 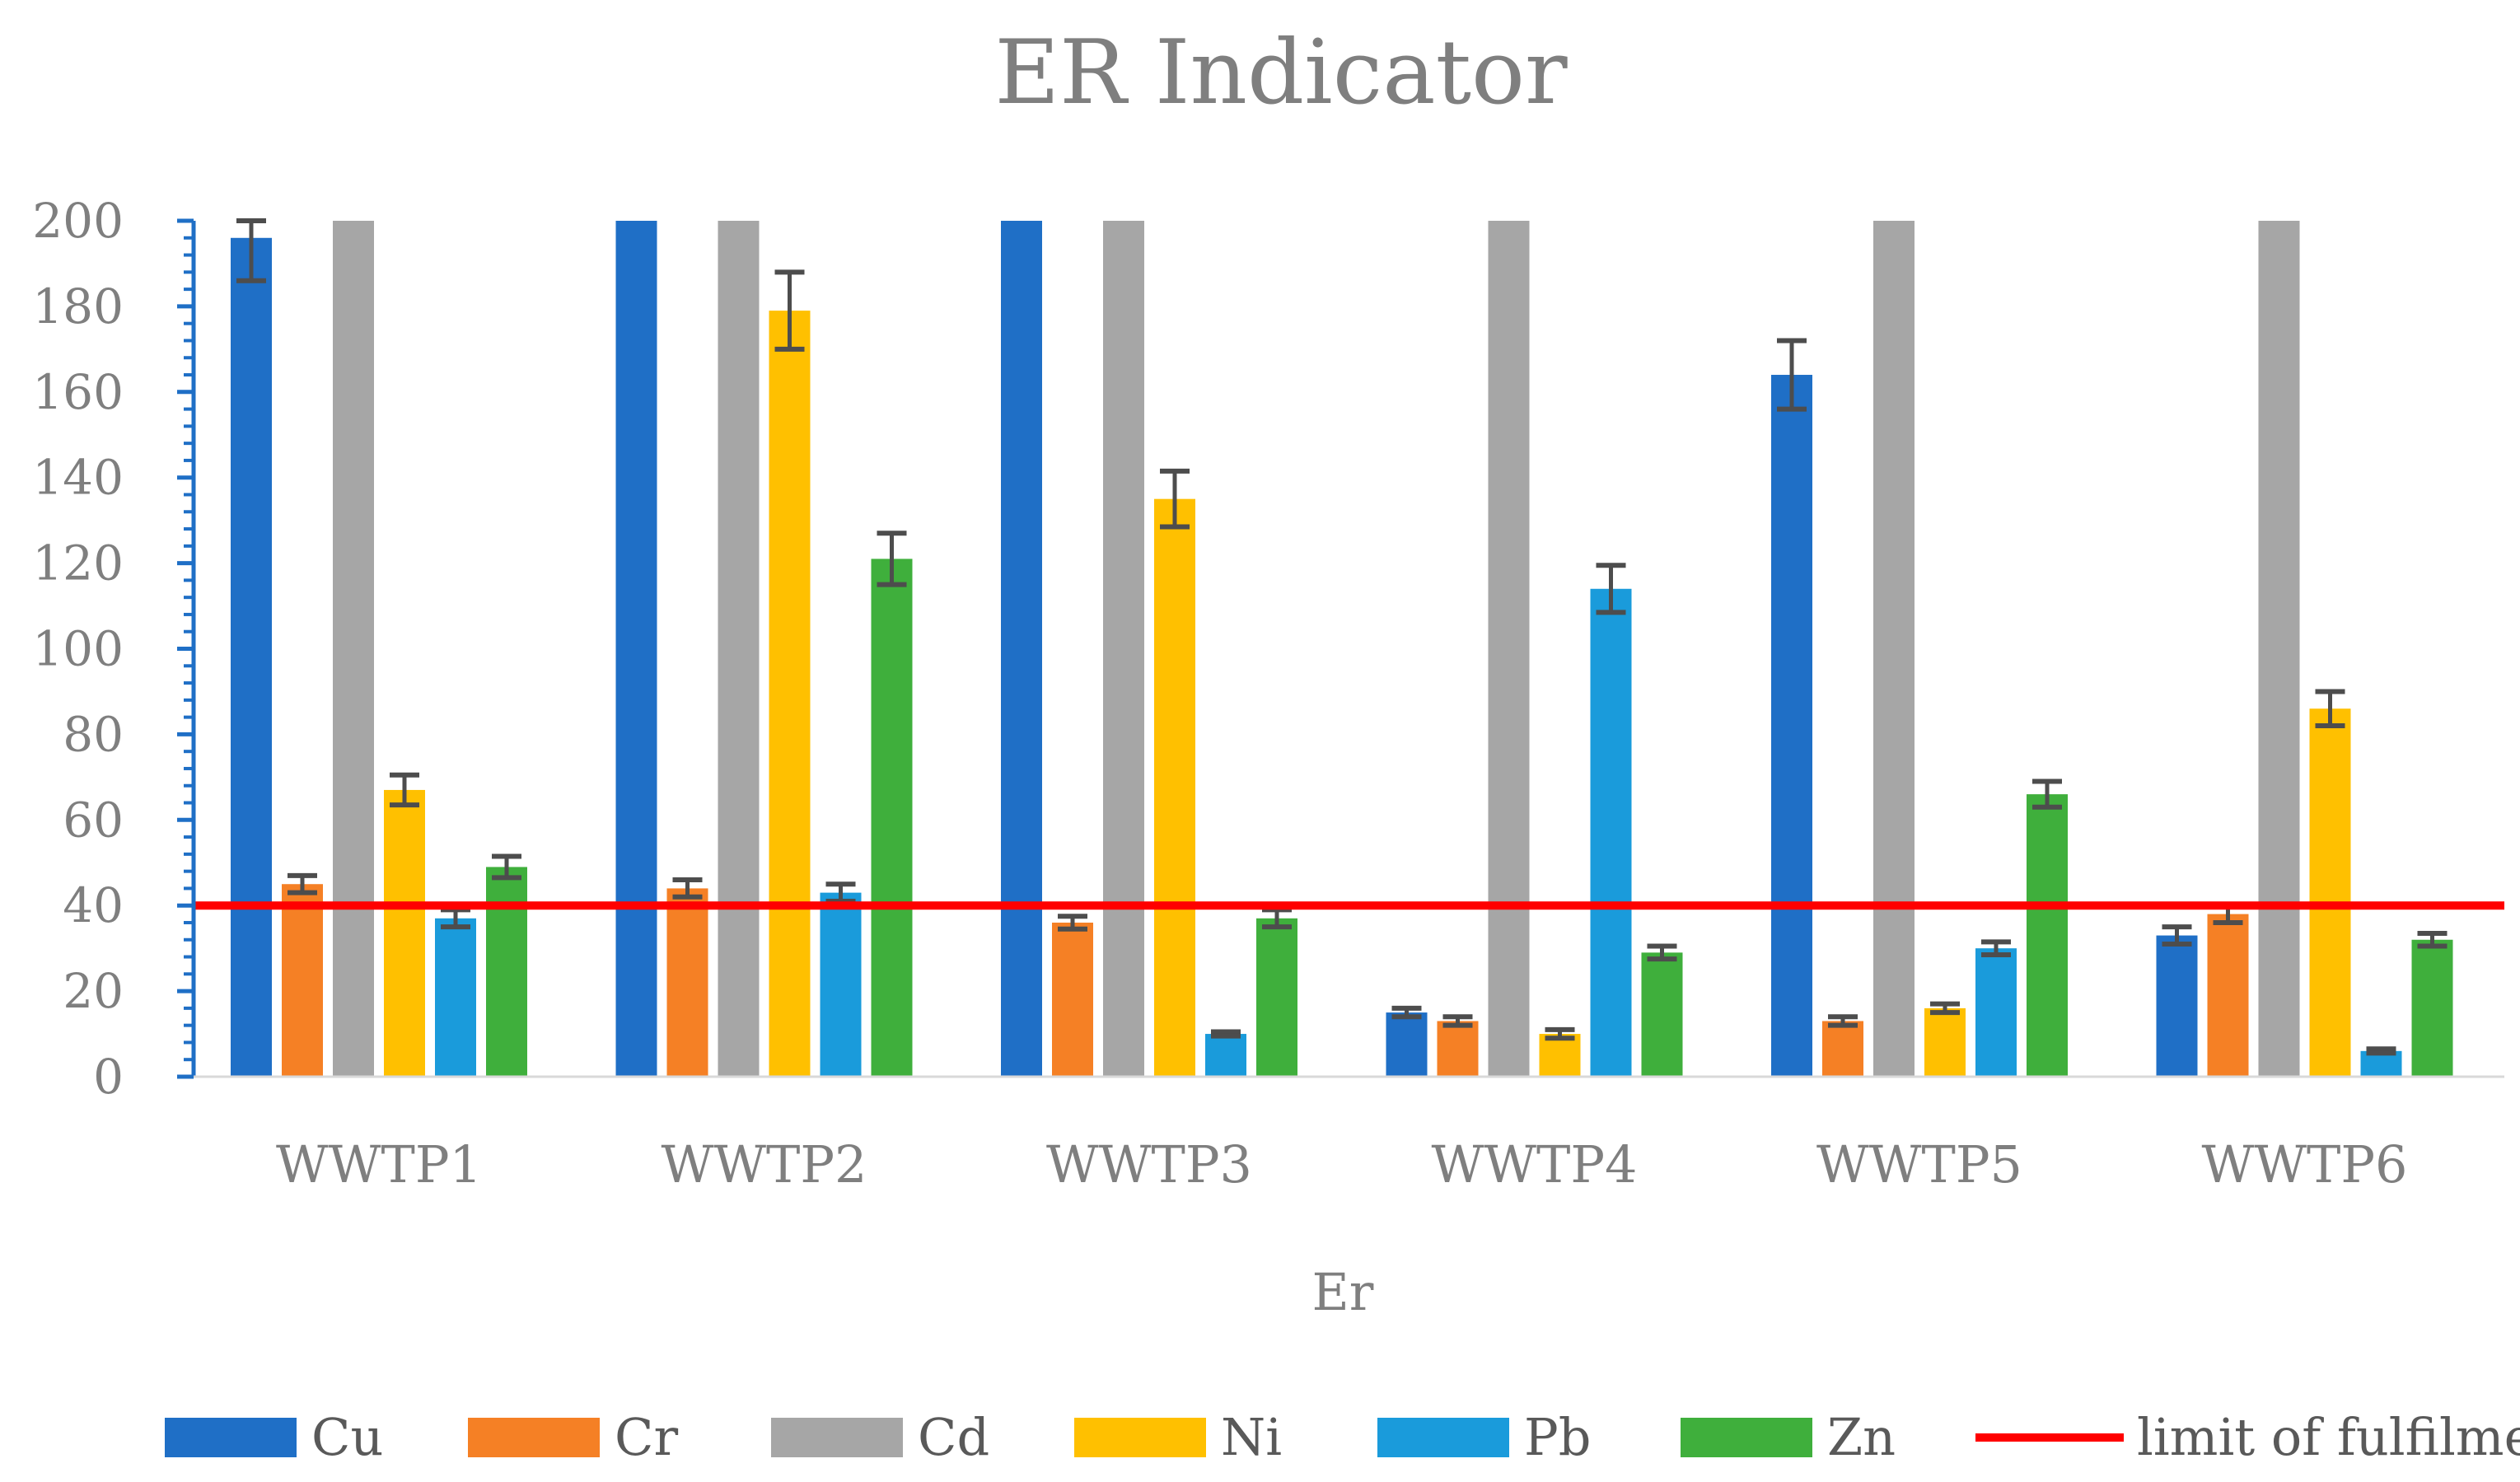 I want to click on bar-cd-wwtp2, so click(x=739, y=649).